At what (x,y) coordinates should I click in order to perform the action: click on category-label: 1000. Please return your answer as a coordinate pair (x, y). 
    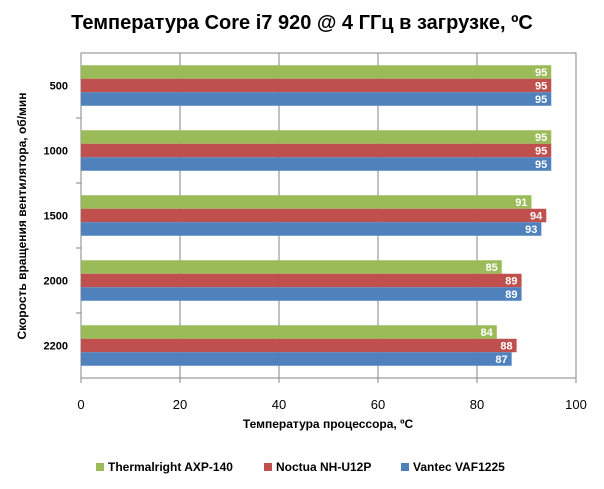
    Looking at the image, I should click on (56, 152).